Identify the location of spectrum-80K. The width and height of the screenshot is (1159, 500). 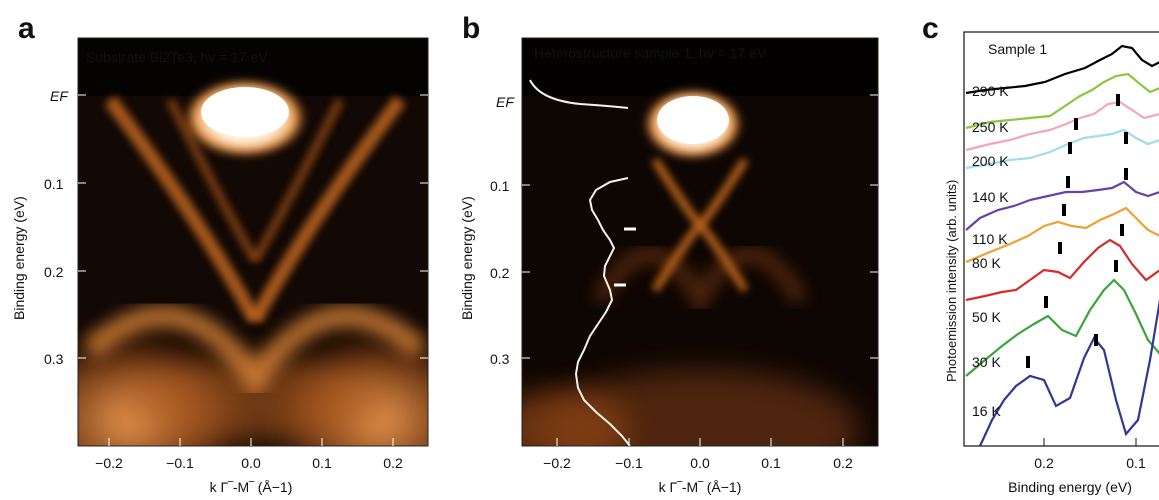
(1062, 235).